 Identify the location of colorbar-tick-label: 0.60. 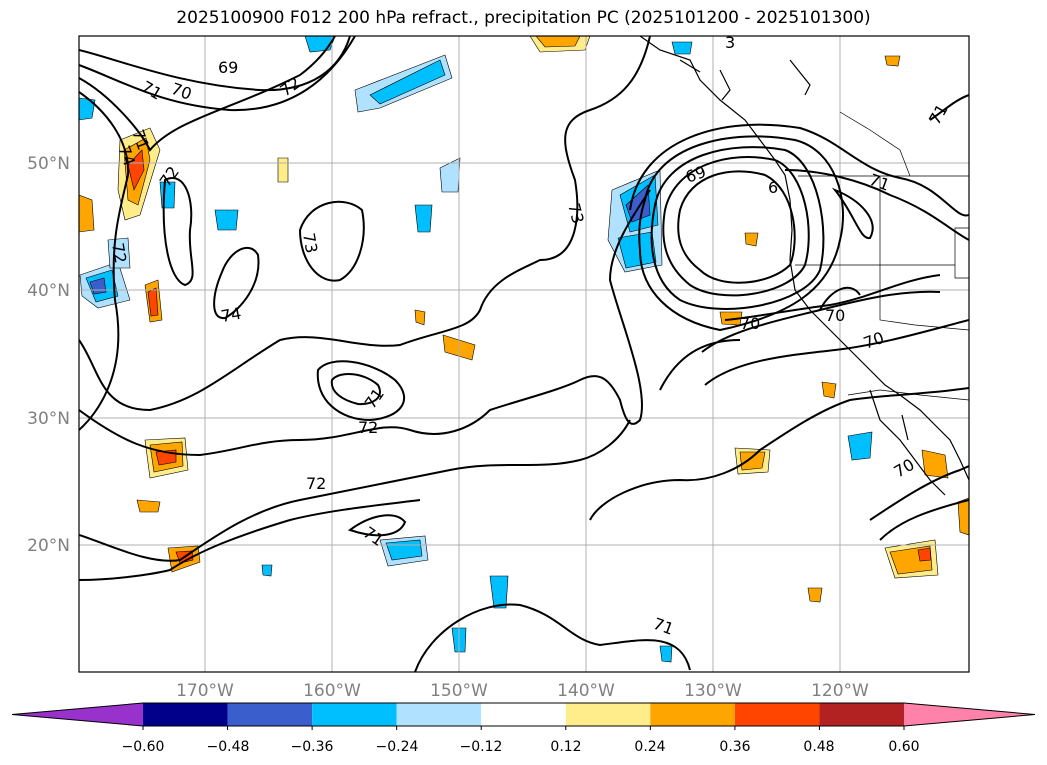
(903, 747).